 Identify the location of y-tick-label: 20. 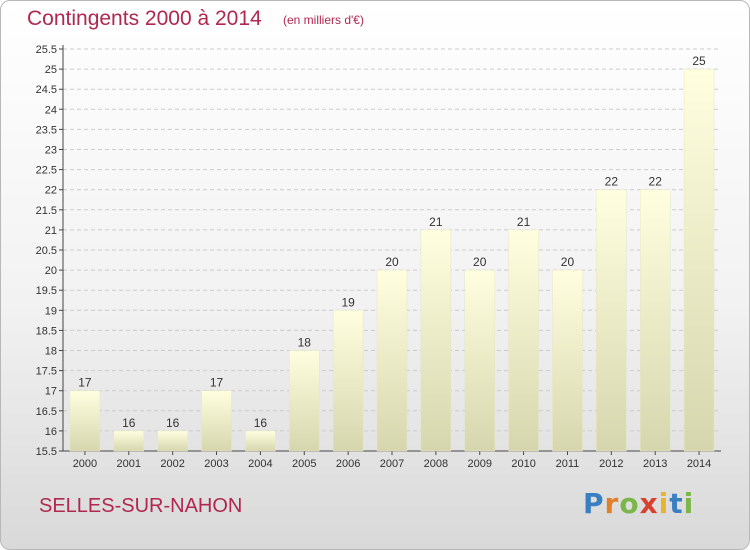
(51, 271).